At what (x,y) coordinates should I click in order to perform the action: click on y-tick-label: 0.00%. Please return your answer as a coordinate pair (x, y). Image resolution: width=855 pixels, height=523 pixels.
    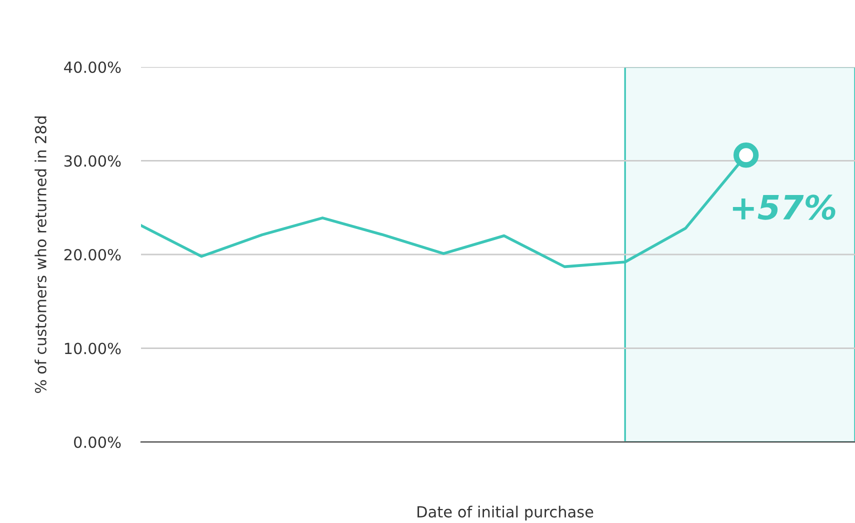
    Looking at the image, I should click on (97, 442).